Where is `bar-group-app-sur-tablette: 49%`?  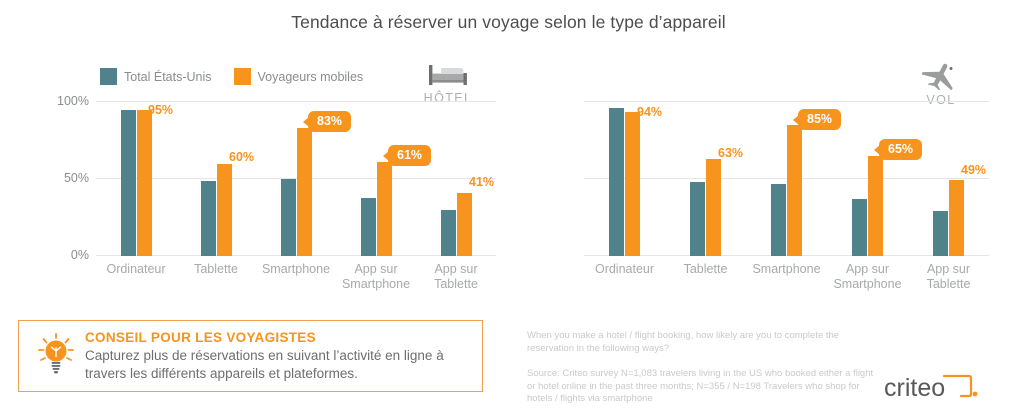 bar-group-app-sur-tablette: 49% is located at coordinates (948, 178).